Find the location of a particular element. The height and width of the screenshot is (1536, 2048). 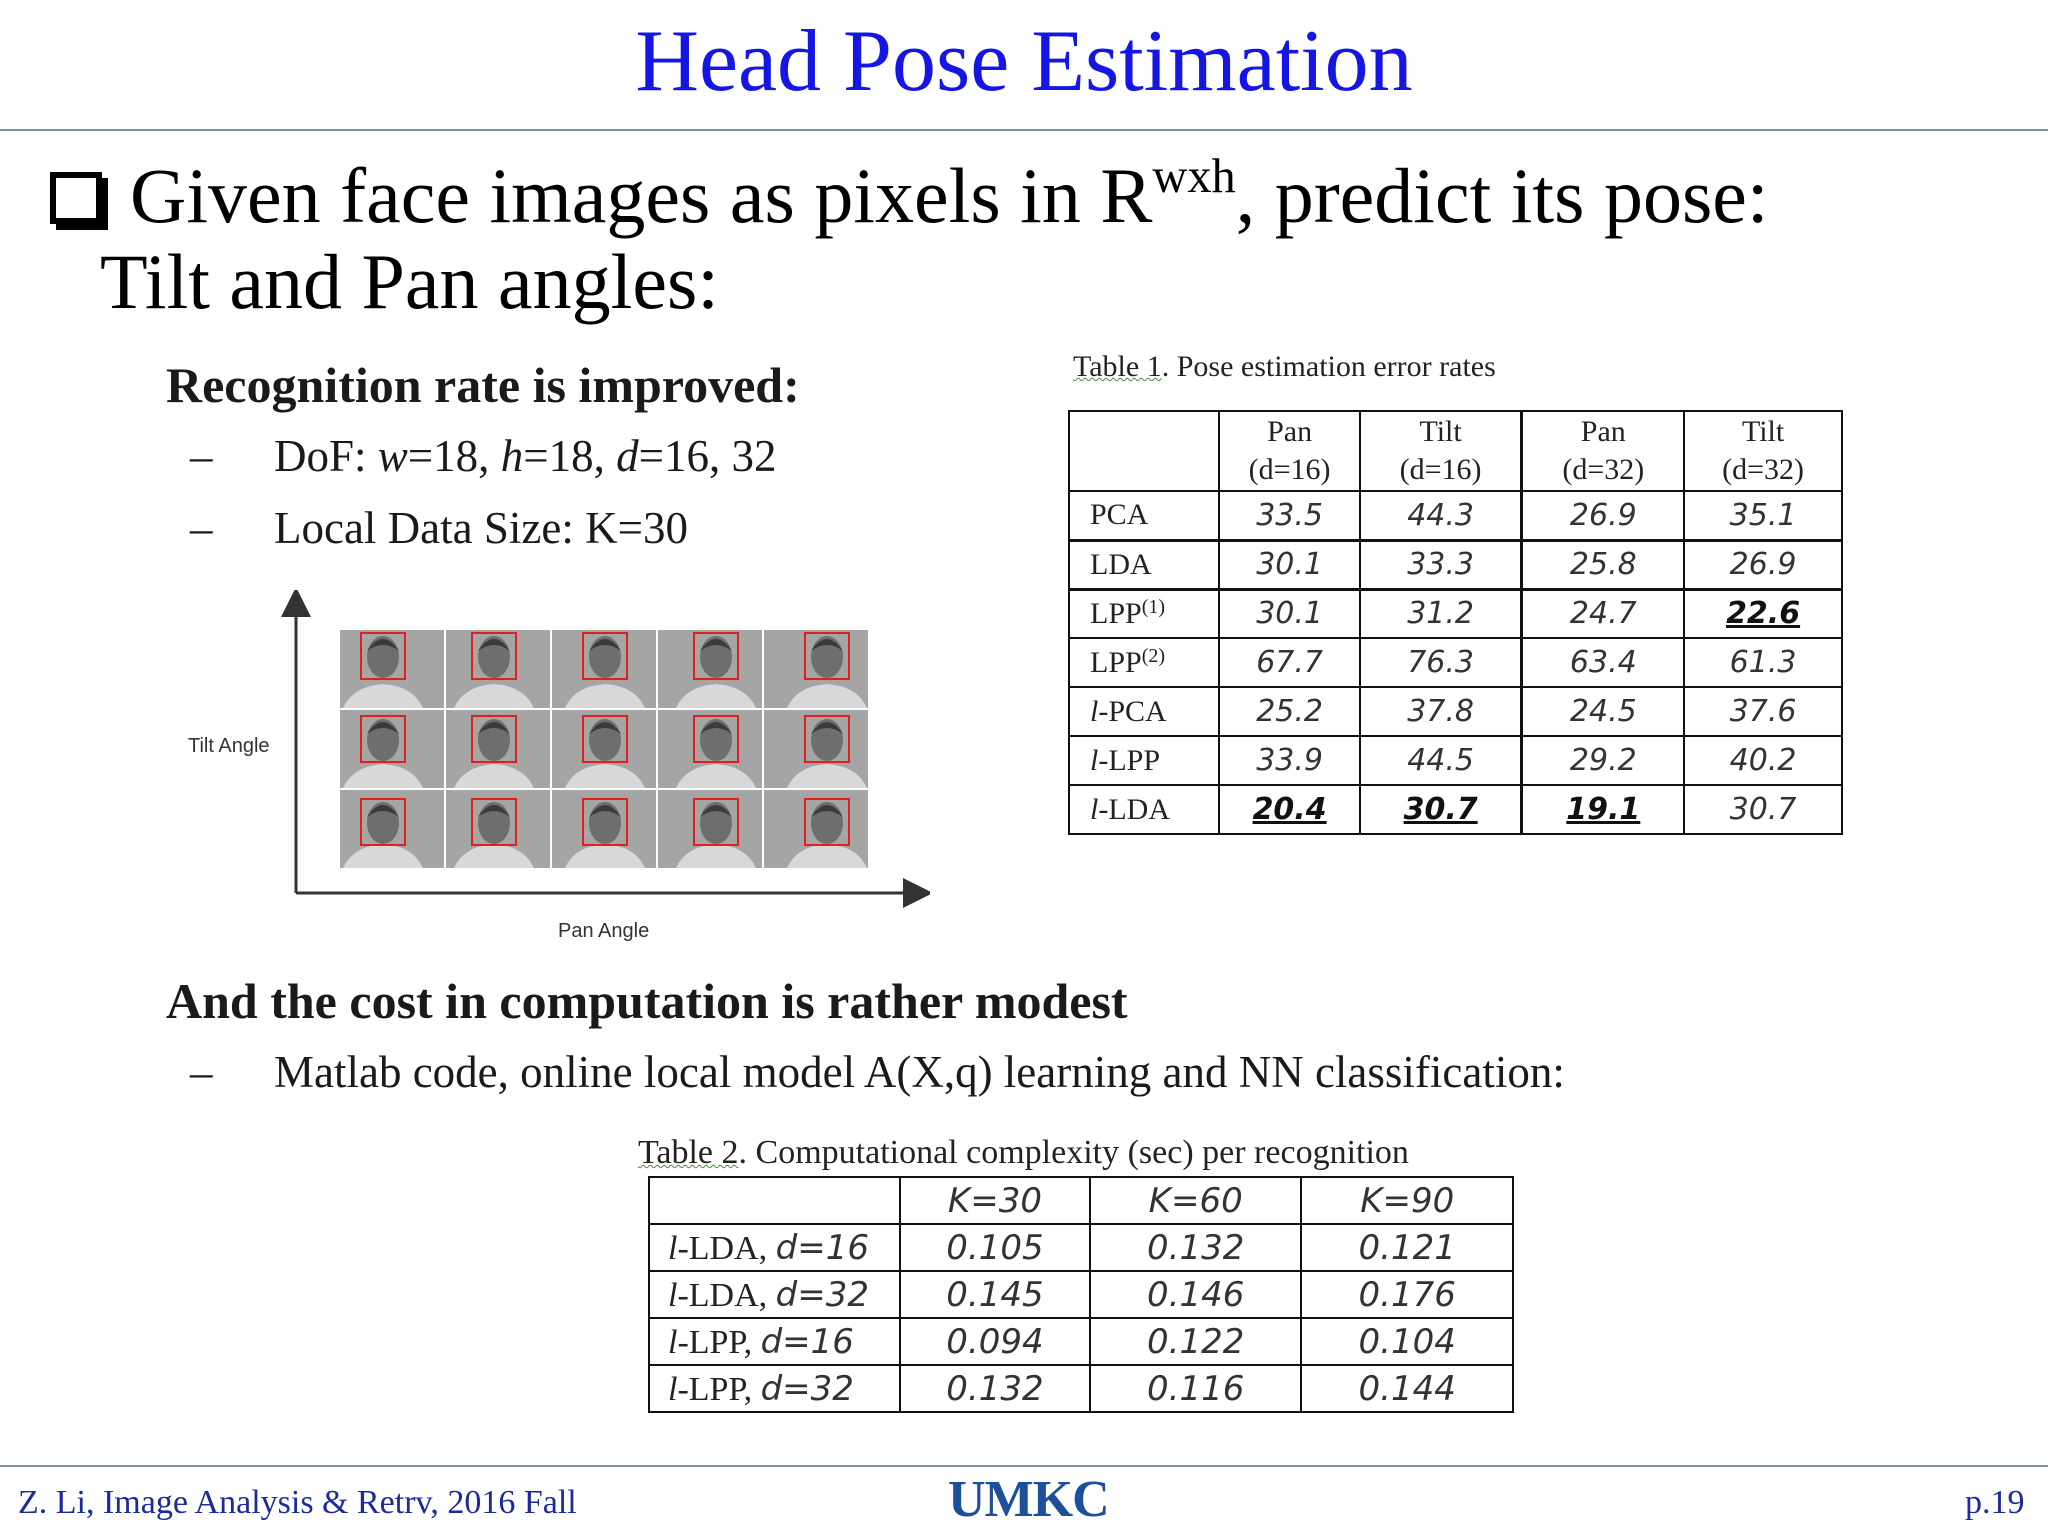

title-divider is located at coordinates (1024, 130).